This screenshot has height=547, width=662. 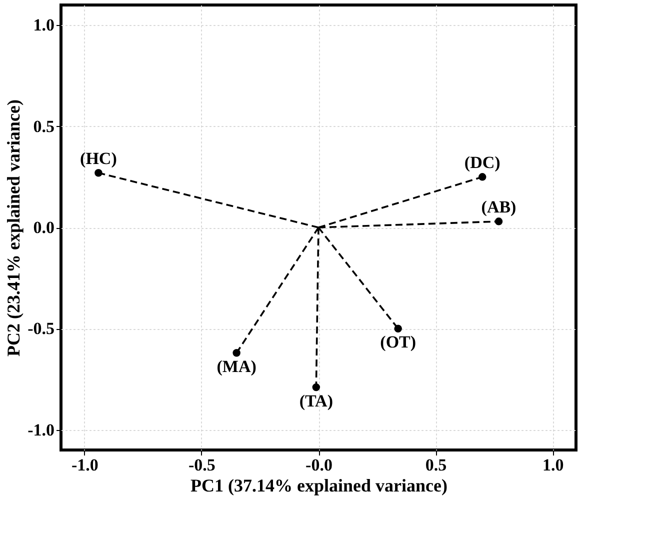 What do you see at coordinates (43, 227) in the screenshot?
I see `y-tick-label: 0.0` at bounding box center [43, 227].